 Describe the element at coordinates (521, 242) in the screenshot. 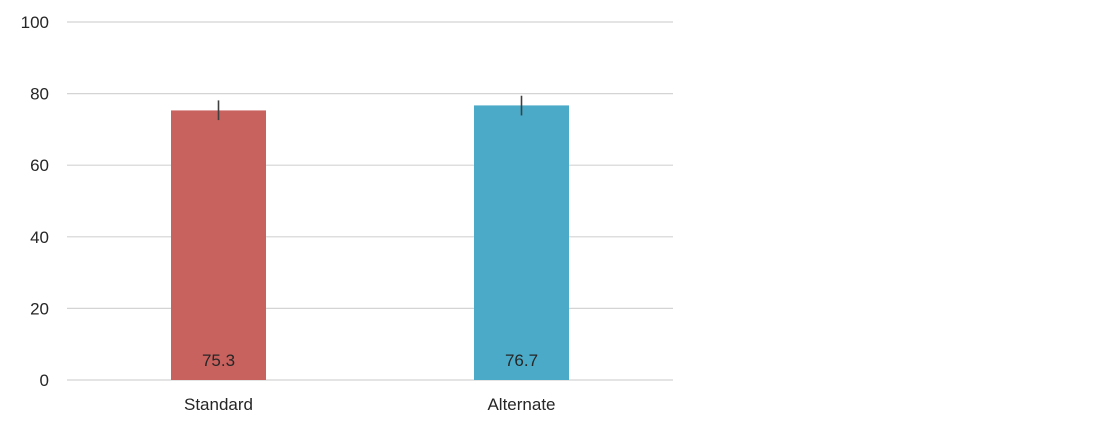

I see `bar-alternate` at that location.